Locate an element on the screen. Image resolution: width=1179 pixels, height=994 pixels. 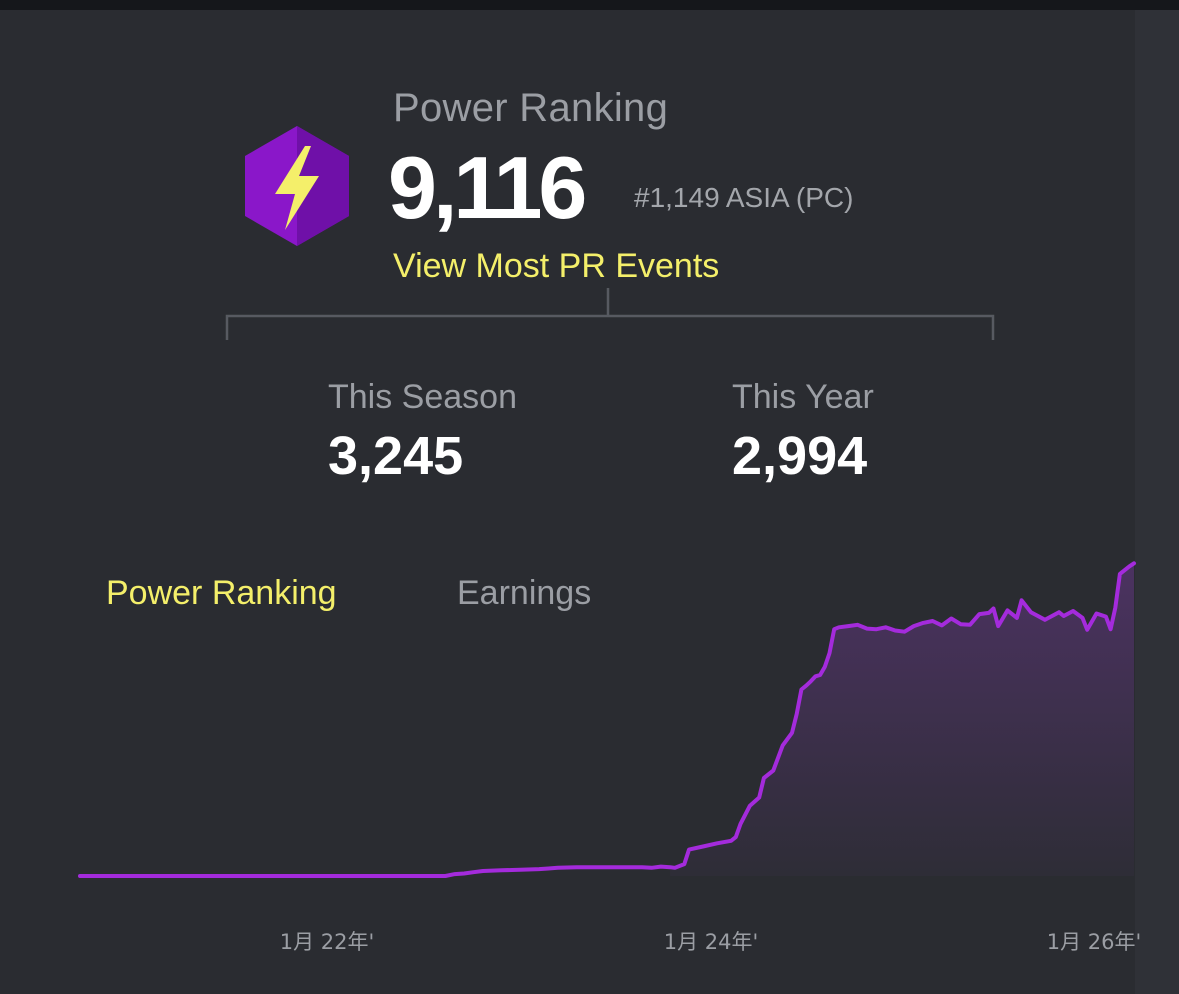
power-ranking-label: Power Ranking is located at coordinates (531, 108).